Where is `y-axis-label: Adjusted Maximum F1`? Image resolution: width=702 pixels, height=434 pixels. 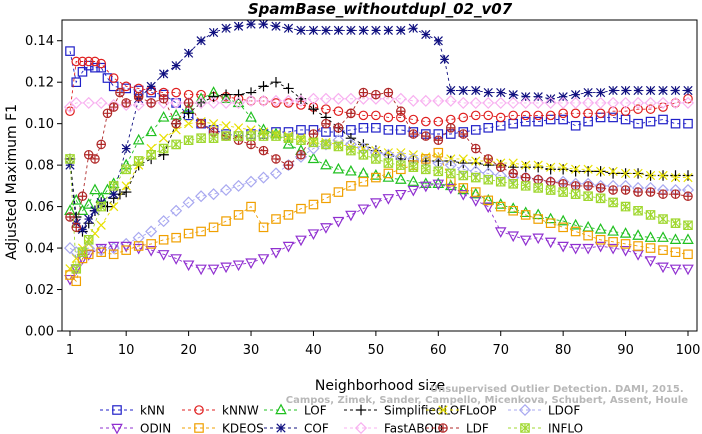 y-axis-label: Adjusted Maximum F1 is located at coordinates (12, 182).